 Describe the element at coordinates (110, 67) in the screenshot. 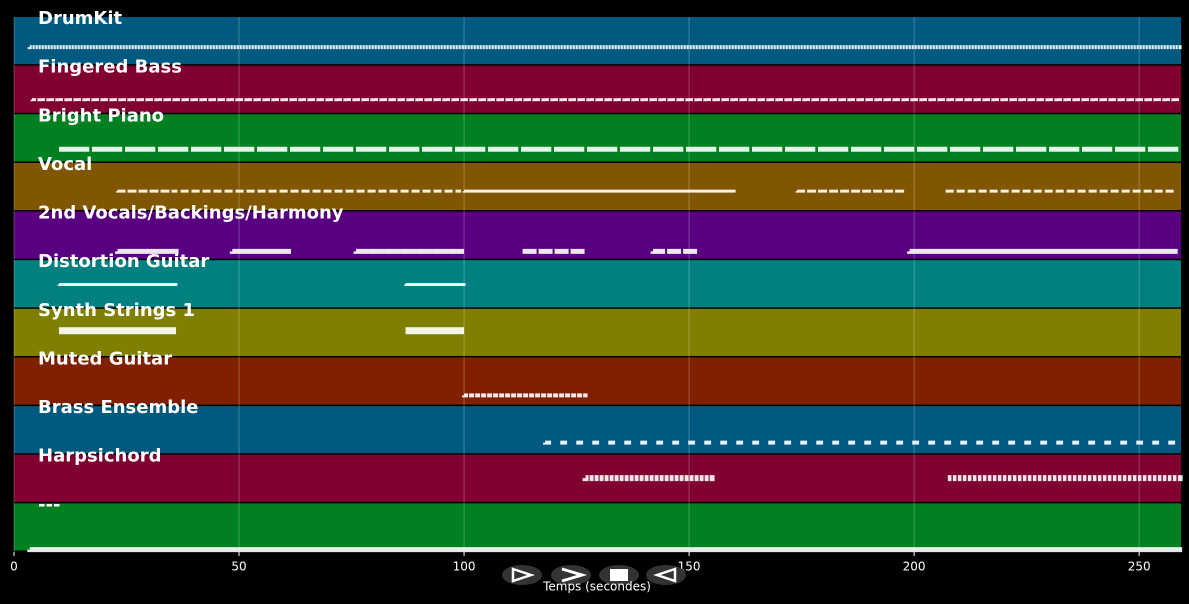

I see `track-name: Fingered Bass` at that location.